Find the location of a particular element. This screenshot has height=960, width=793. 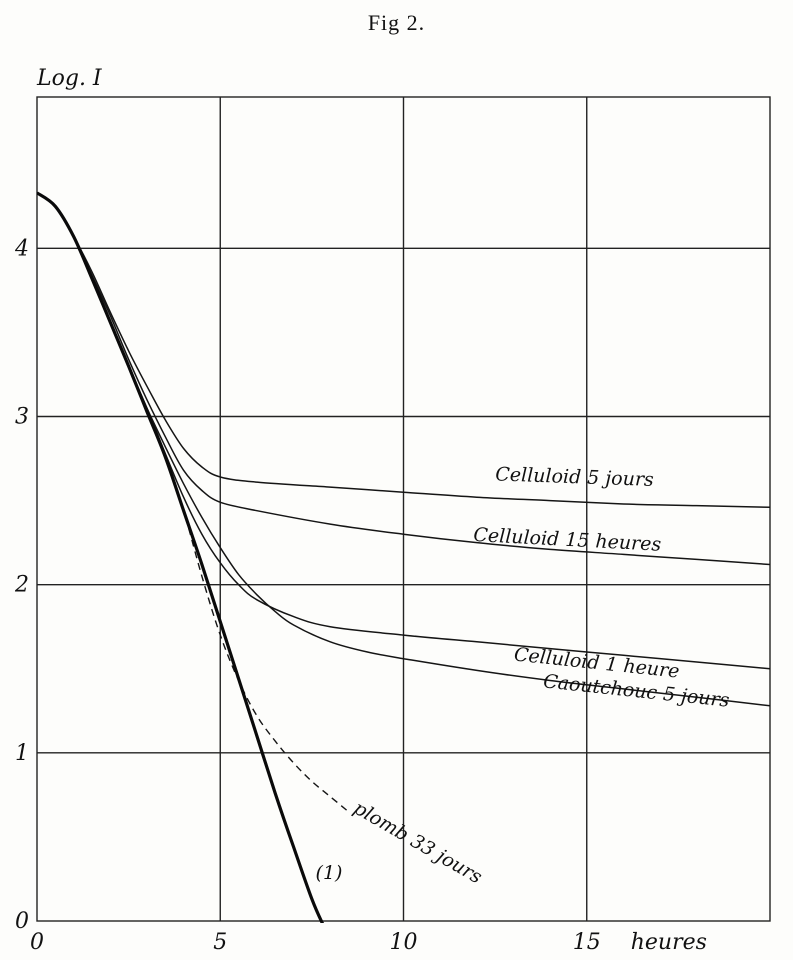

y-tick-label-2: 2 is located at coordinates (21, 585).